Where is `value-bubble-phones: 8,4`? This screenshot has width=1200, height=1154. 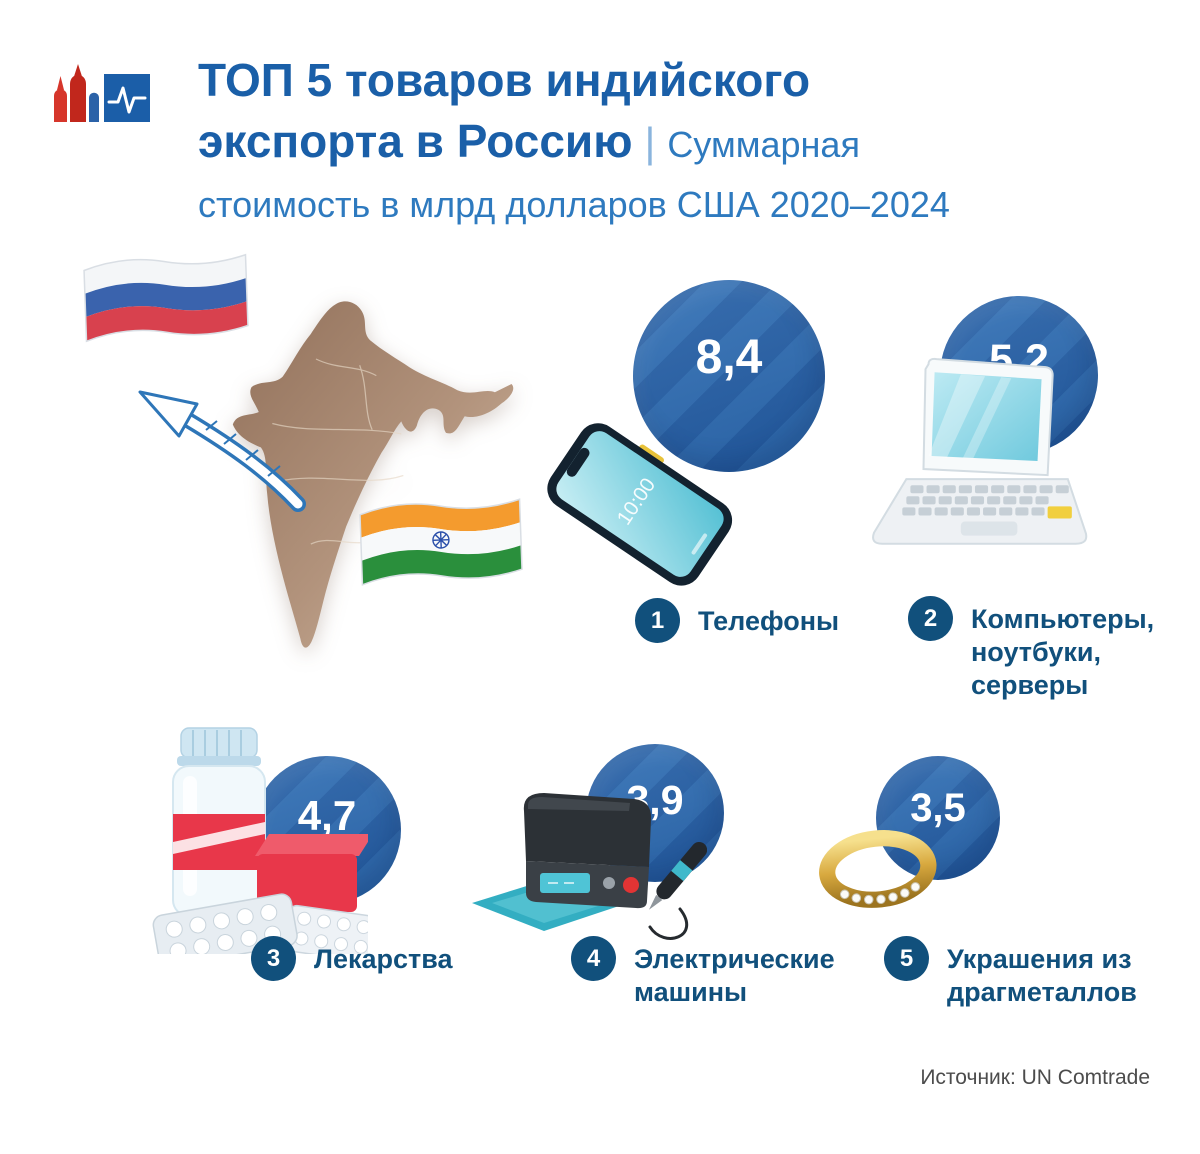 value-bubble-phones: 8,4 is located at coordinates (729, 376).